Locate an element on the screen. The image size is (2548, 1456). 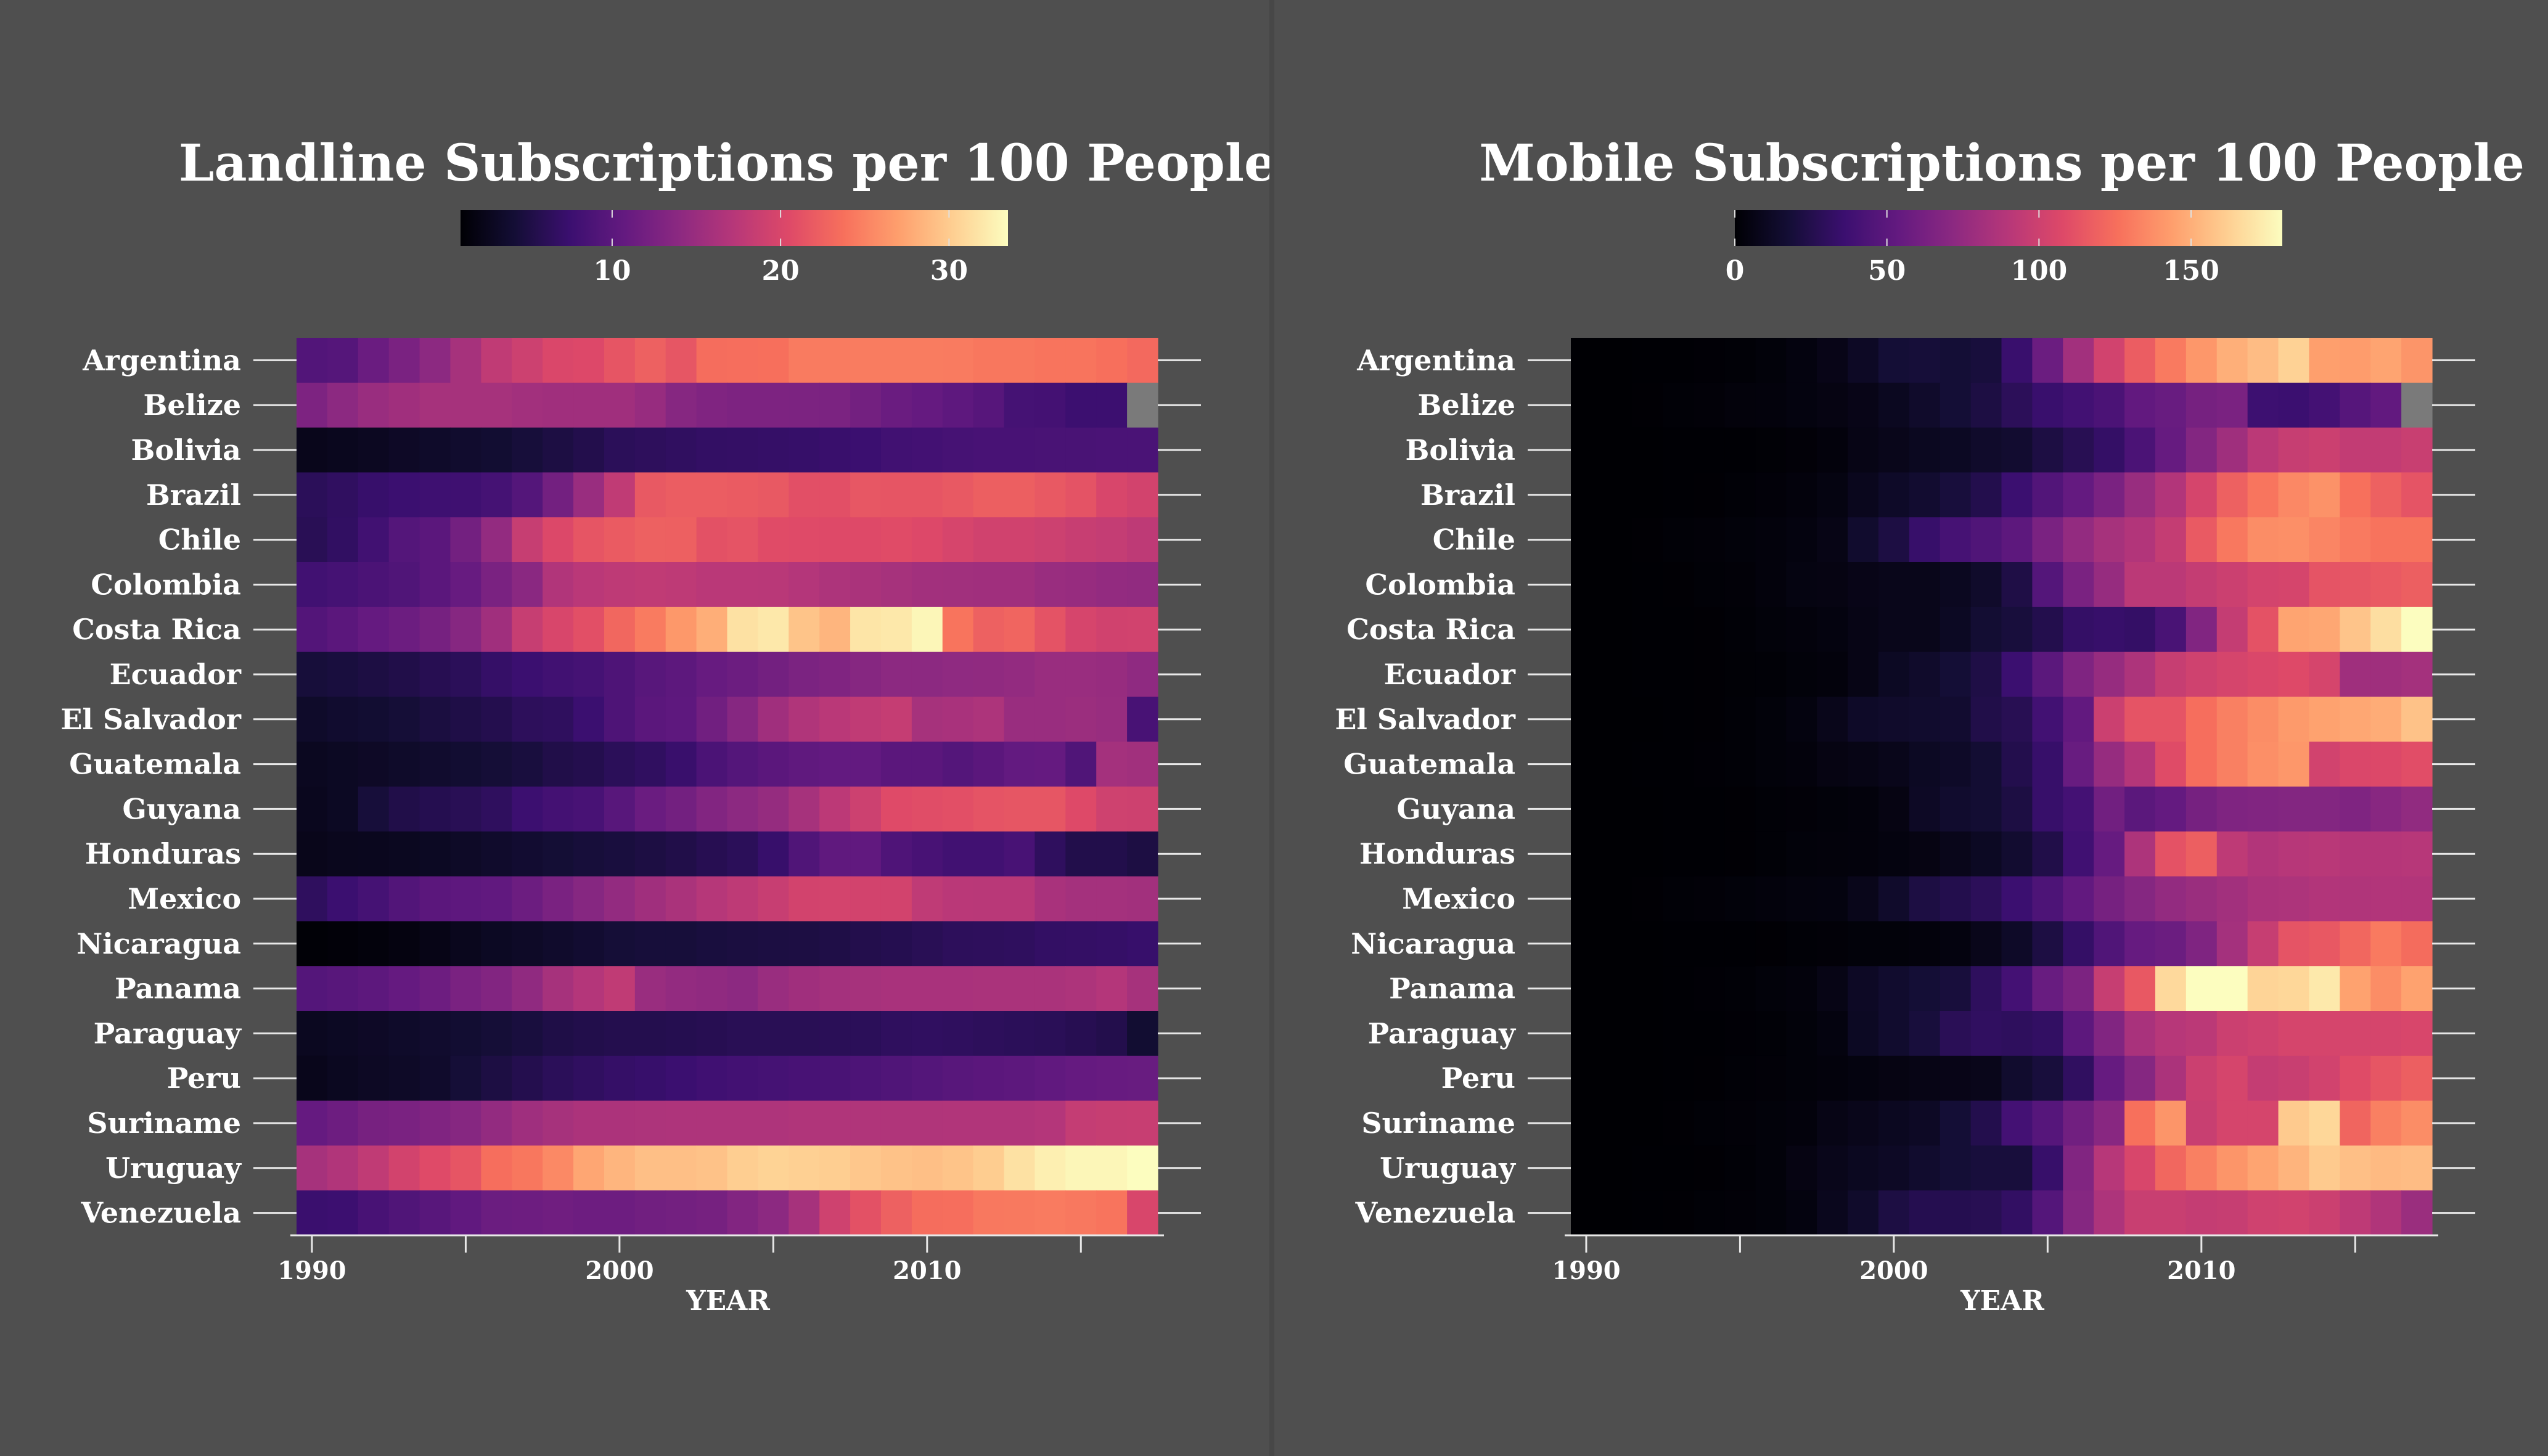
landline-country-label: Nicaragua is located at coordinates (159, 943).